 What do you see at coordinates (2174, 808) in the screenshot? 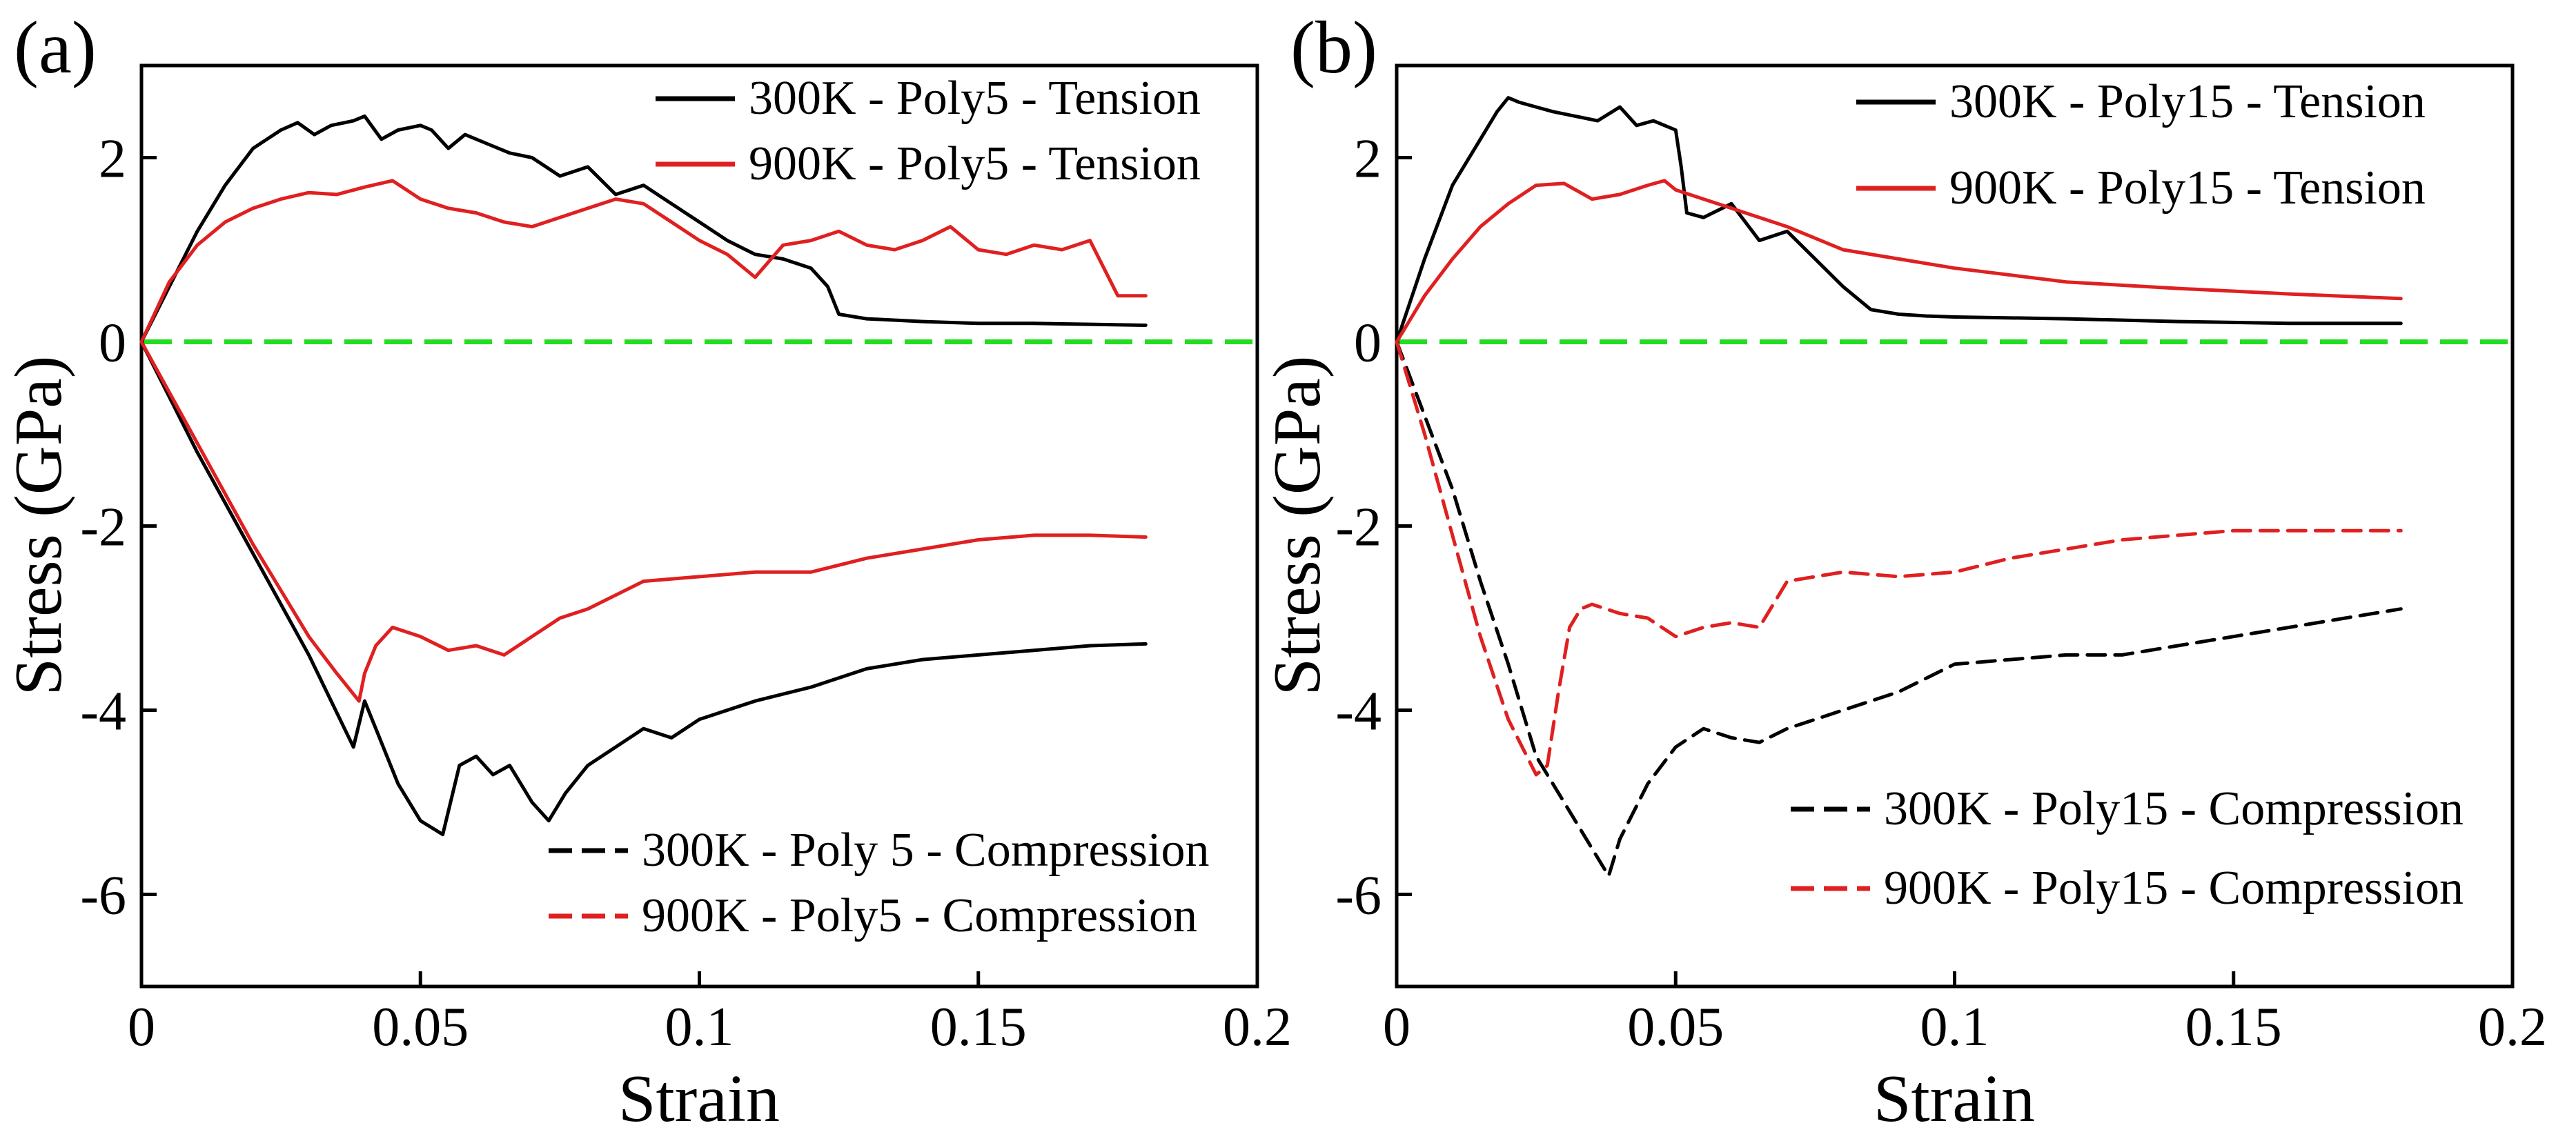
I see `legend-label: 300K - Poly15 - Compression` at bounding box center [2174, 808].